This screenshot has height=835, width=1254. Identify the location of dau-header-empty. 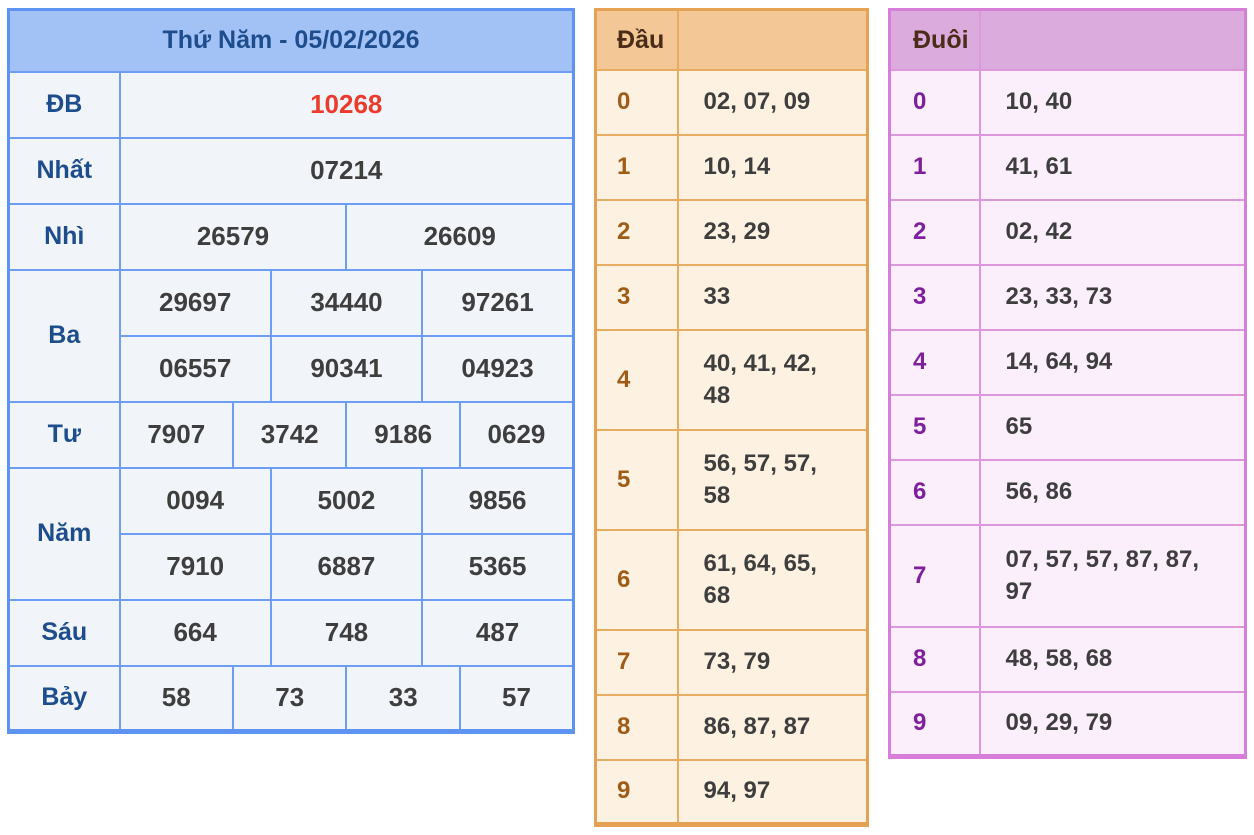
(772, 39).